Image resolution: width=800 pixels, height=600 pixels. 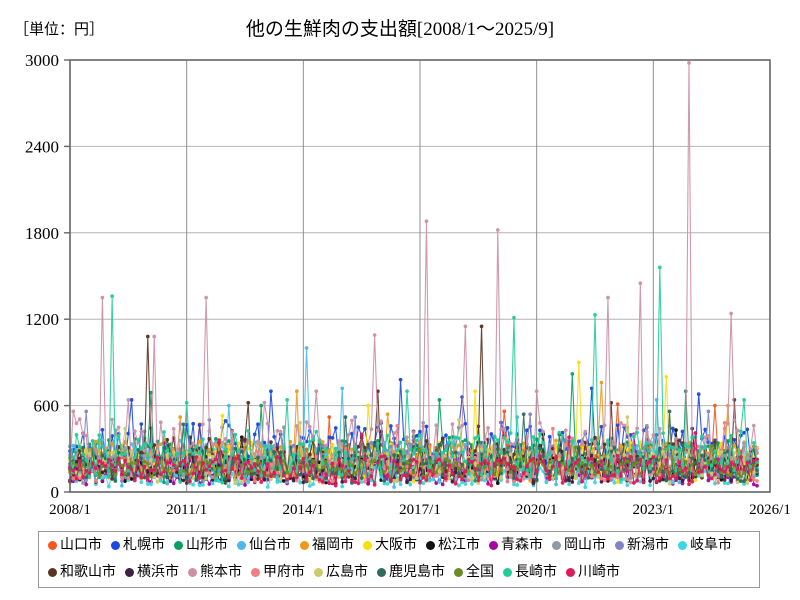 What do you see at coordinates (264, 545) in the screenshot?
I see `legend-item-仙台市: 仙台市` at bounding box center [264, 545].